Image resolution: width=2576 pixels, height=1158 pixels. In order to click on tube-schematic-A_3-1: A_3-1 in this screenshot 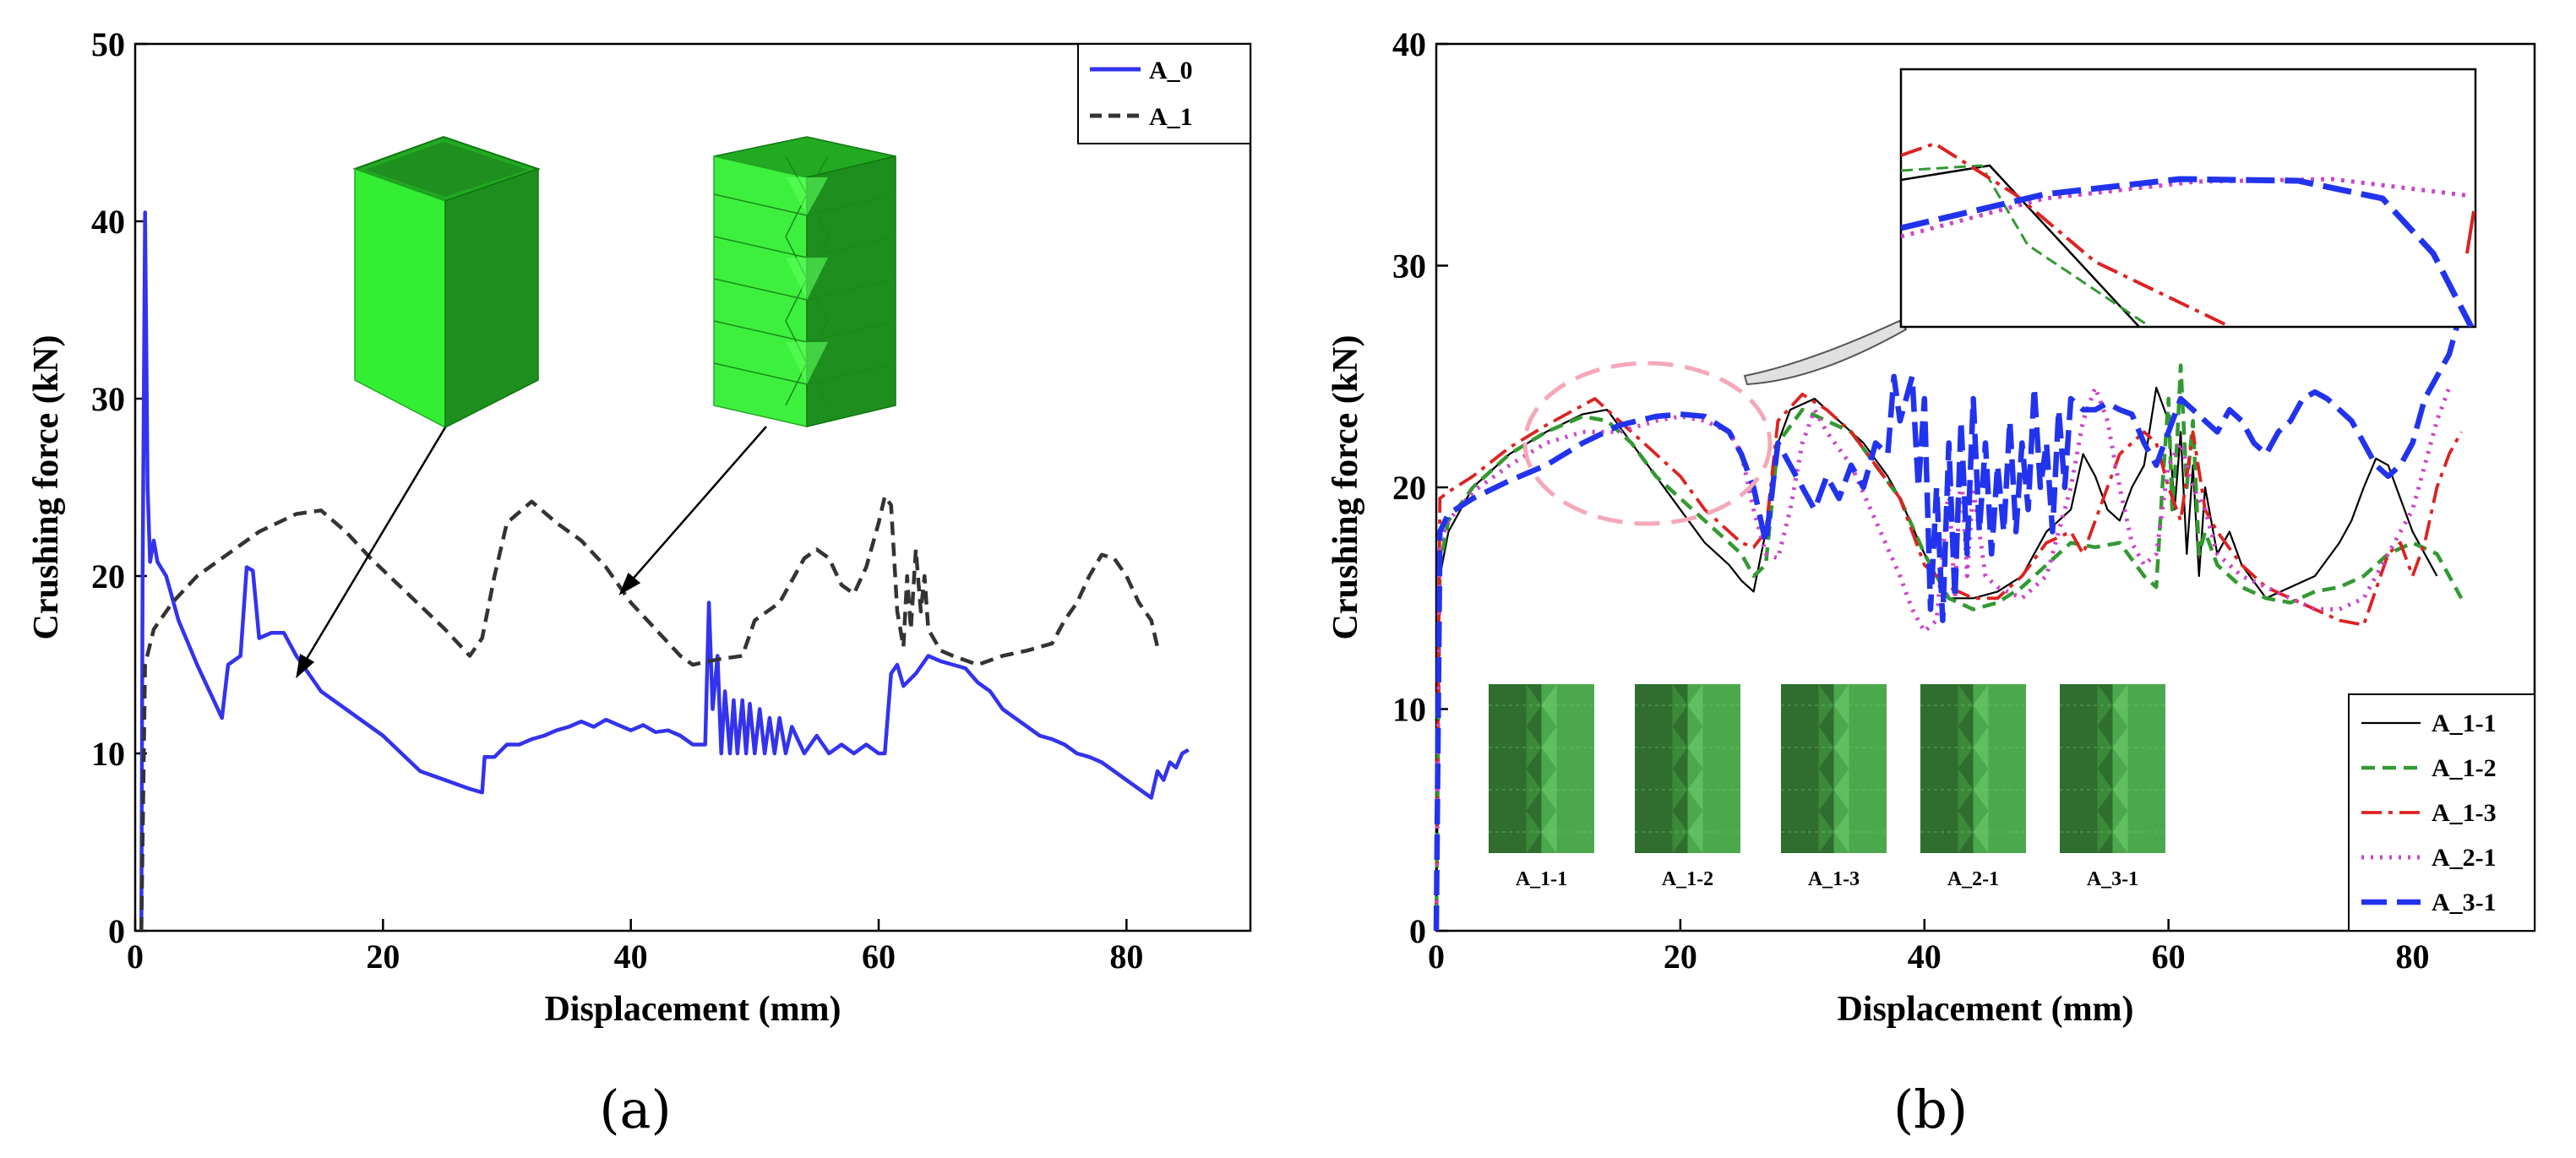, I will do `click(2112, 787)`.